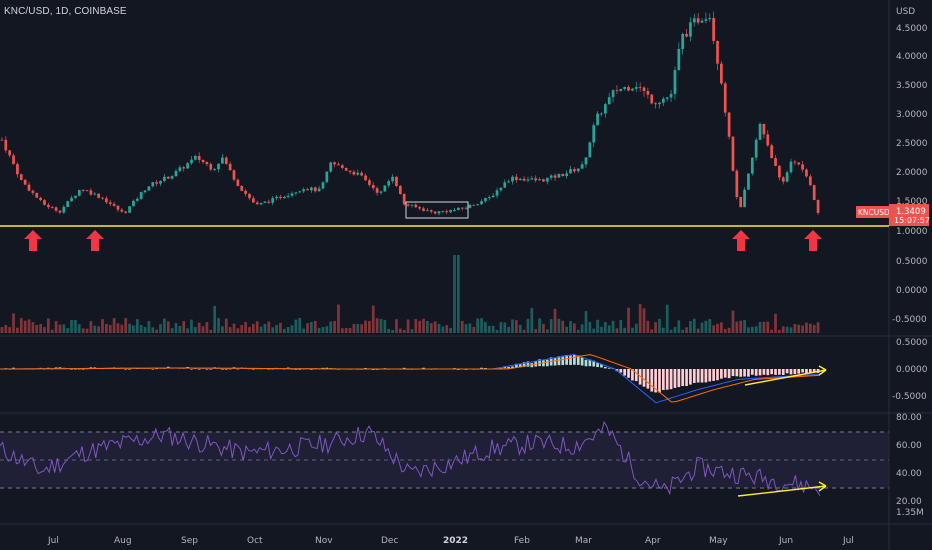 The height and width of the screenshot is (550, 932). I want to click on time-label: Oct, so click(255, 541).